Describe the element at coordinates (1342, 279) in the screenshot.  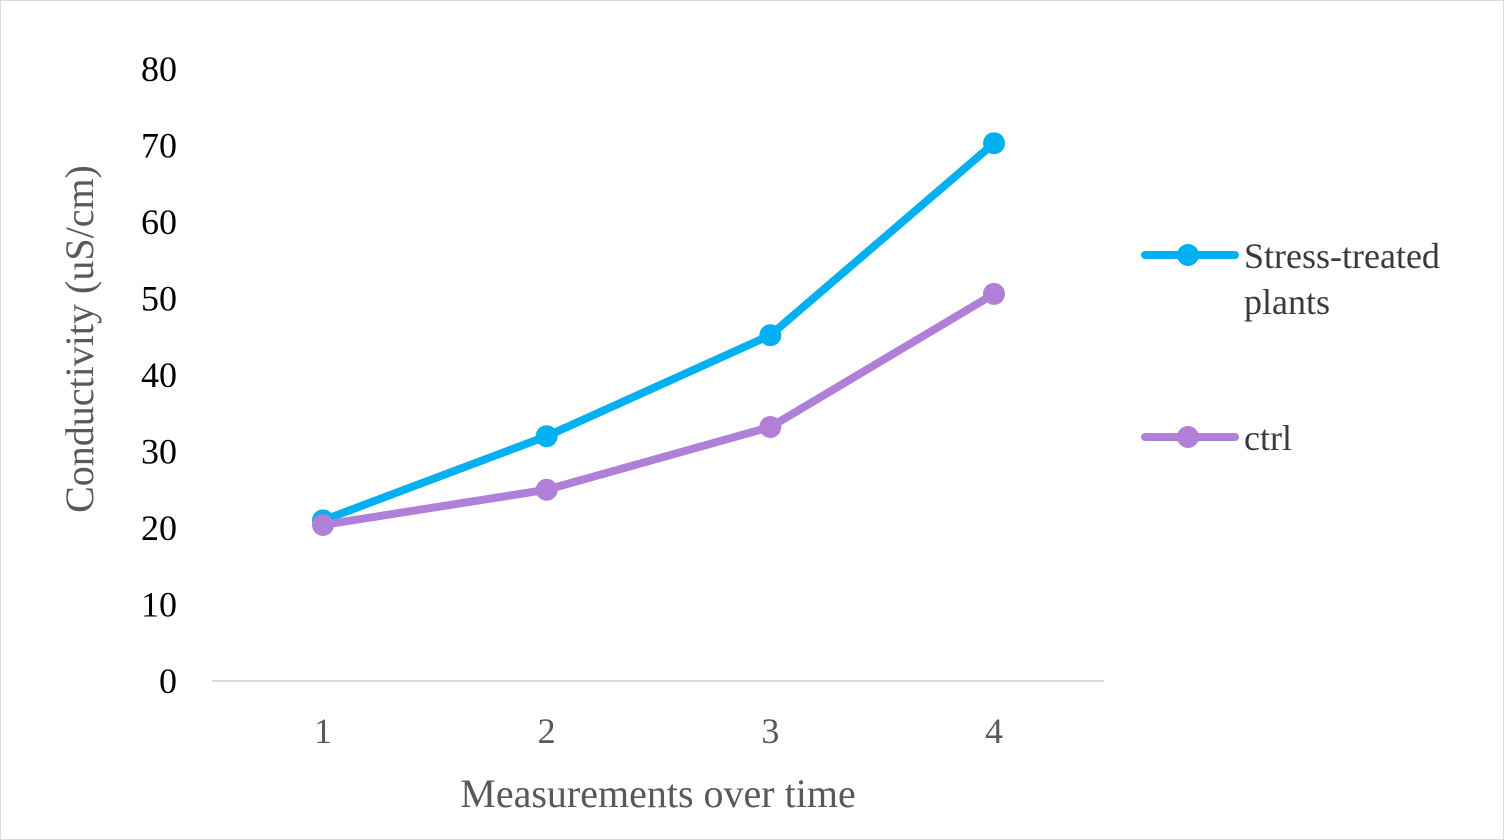
I see `legend-label: Stress-treated plants` at that location.